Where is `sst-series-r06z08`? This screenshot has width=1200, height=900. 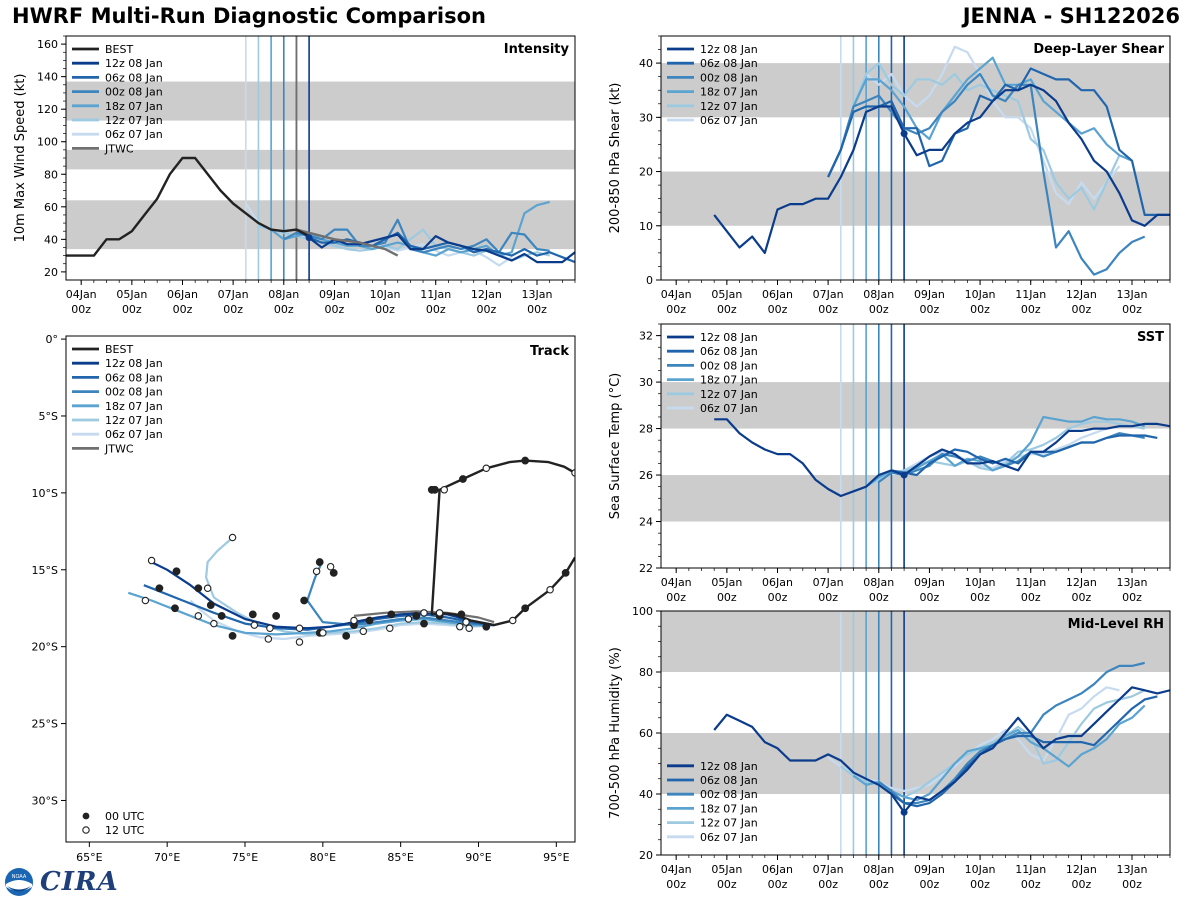 sst-series-r06z08 is located at coordinates (1024, 455).